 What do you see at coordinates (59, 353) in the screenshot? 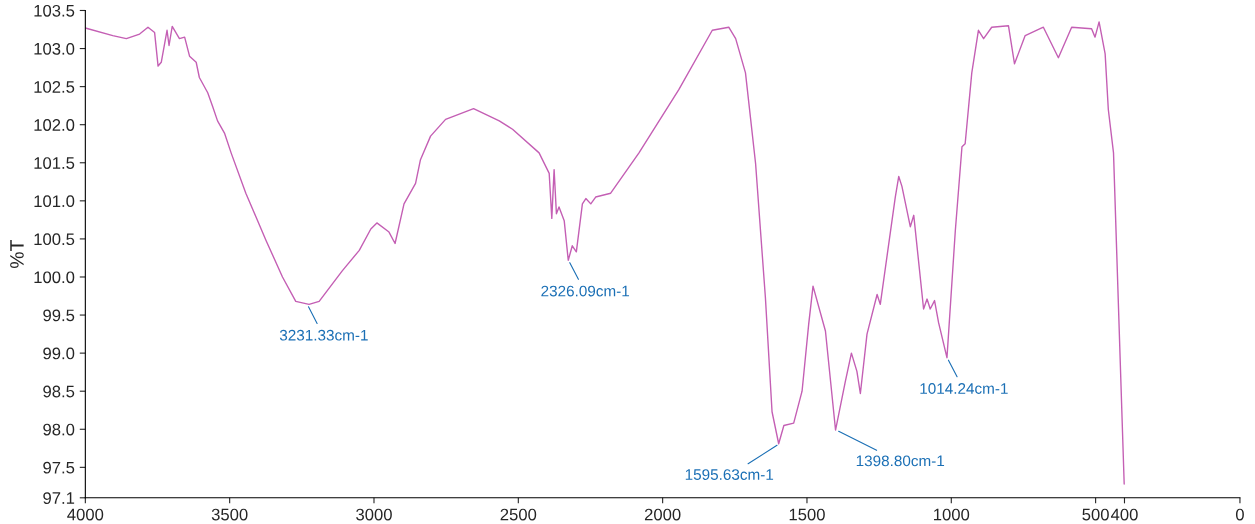
I see `y-tick-label: 99.0` at bounding box center [59, 353].